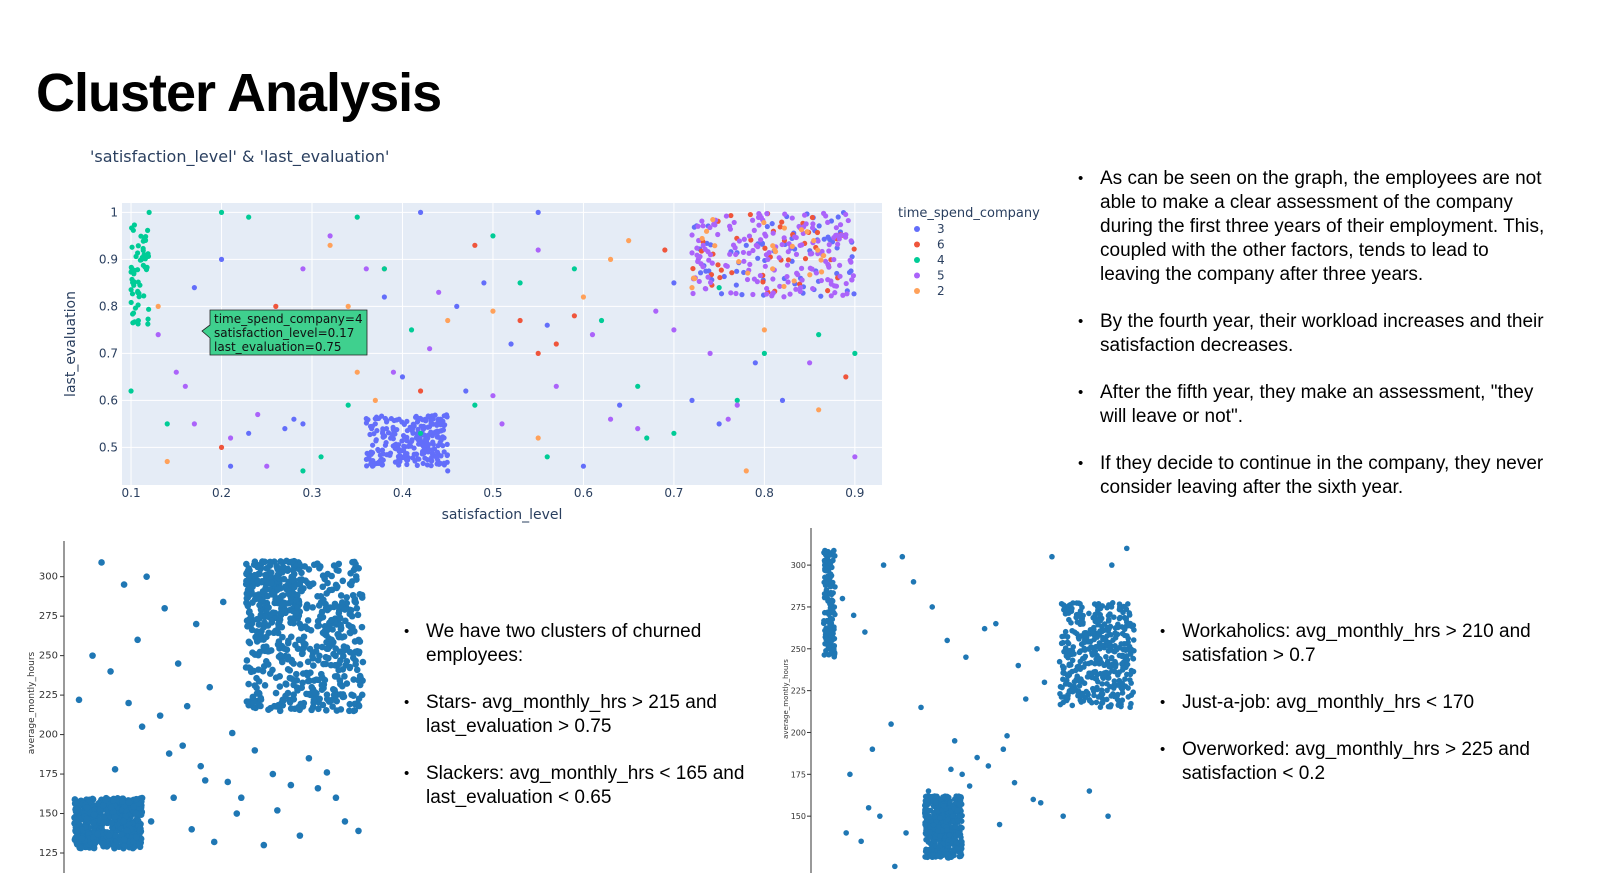 The image size is (1601, 873). What do you see at coordinates (917, 275) in the screenshot?
I see `legend-marker` at bounding box center [917, 275].